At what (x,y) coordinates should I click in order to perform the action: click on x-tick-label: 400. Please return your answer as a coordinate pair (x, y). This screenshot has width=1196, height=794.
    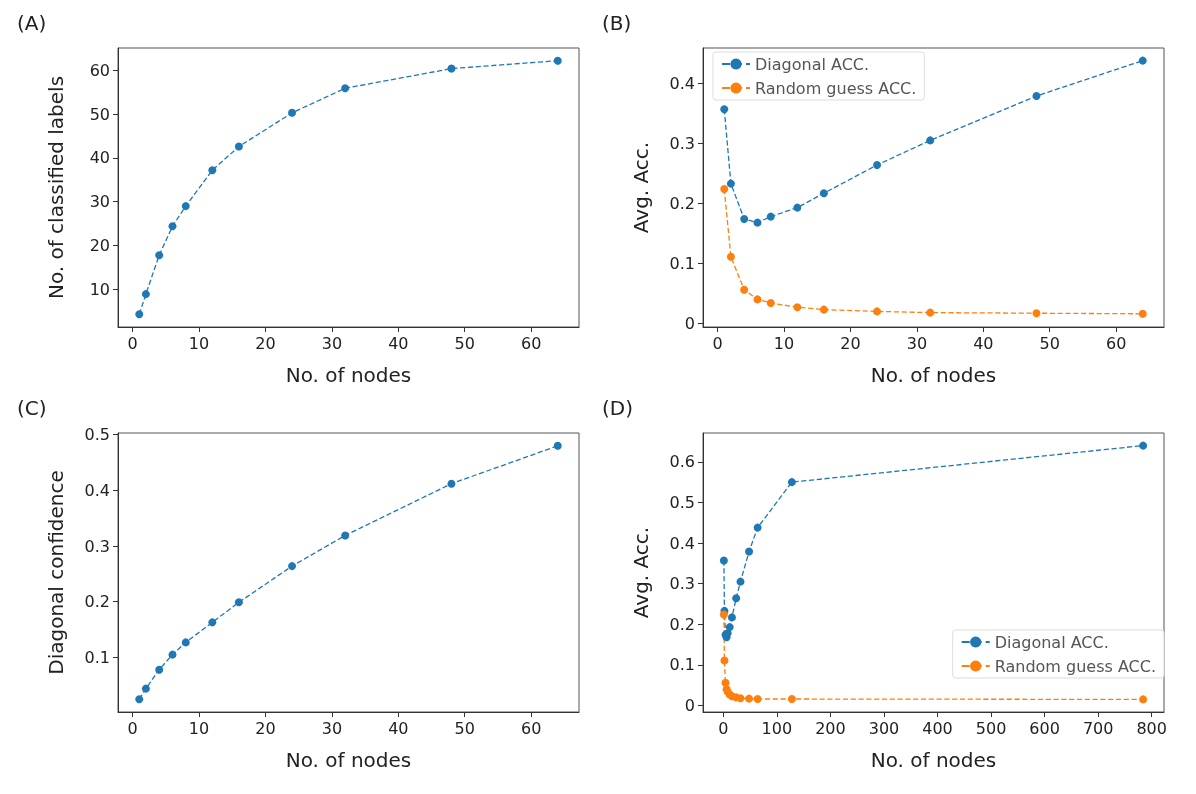
    Looking at the image, I should click on (937, 728).